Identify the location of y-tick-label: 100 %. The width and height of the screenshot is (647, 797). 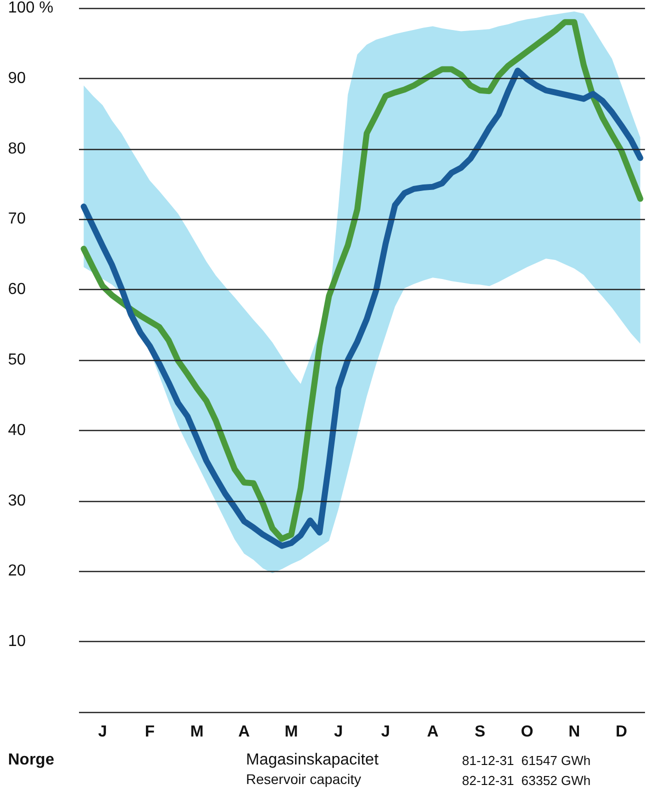
(31, 8).